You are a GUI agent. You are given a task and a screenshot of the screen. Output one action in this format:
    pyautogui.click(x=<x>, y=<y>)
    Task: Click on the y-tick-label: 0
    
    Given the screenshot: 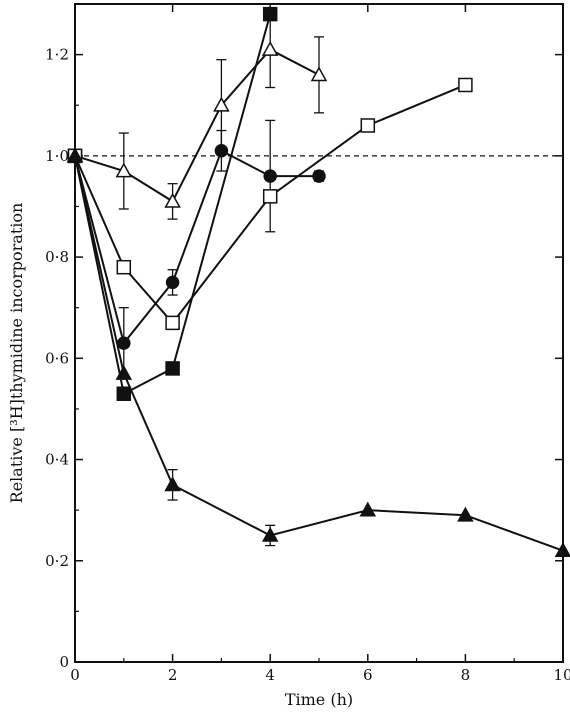 What is the action you would take?
    pyautogui.click(x=64, y=662)
    